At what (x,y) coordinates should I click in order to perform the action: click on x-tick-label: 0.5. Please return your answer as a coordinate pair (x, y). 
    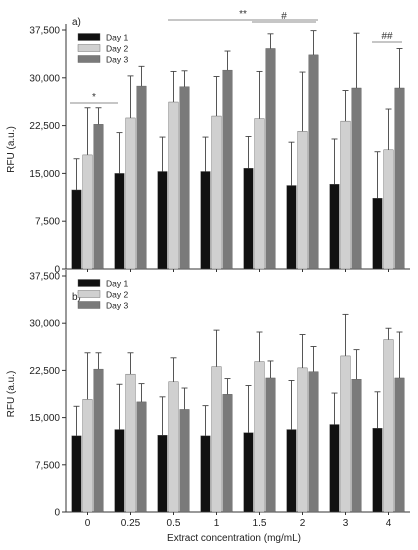
    Looking at the image, I should click on (174, 523).